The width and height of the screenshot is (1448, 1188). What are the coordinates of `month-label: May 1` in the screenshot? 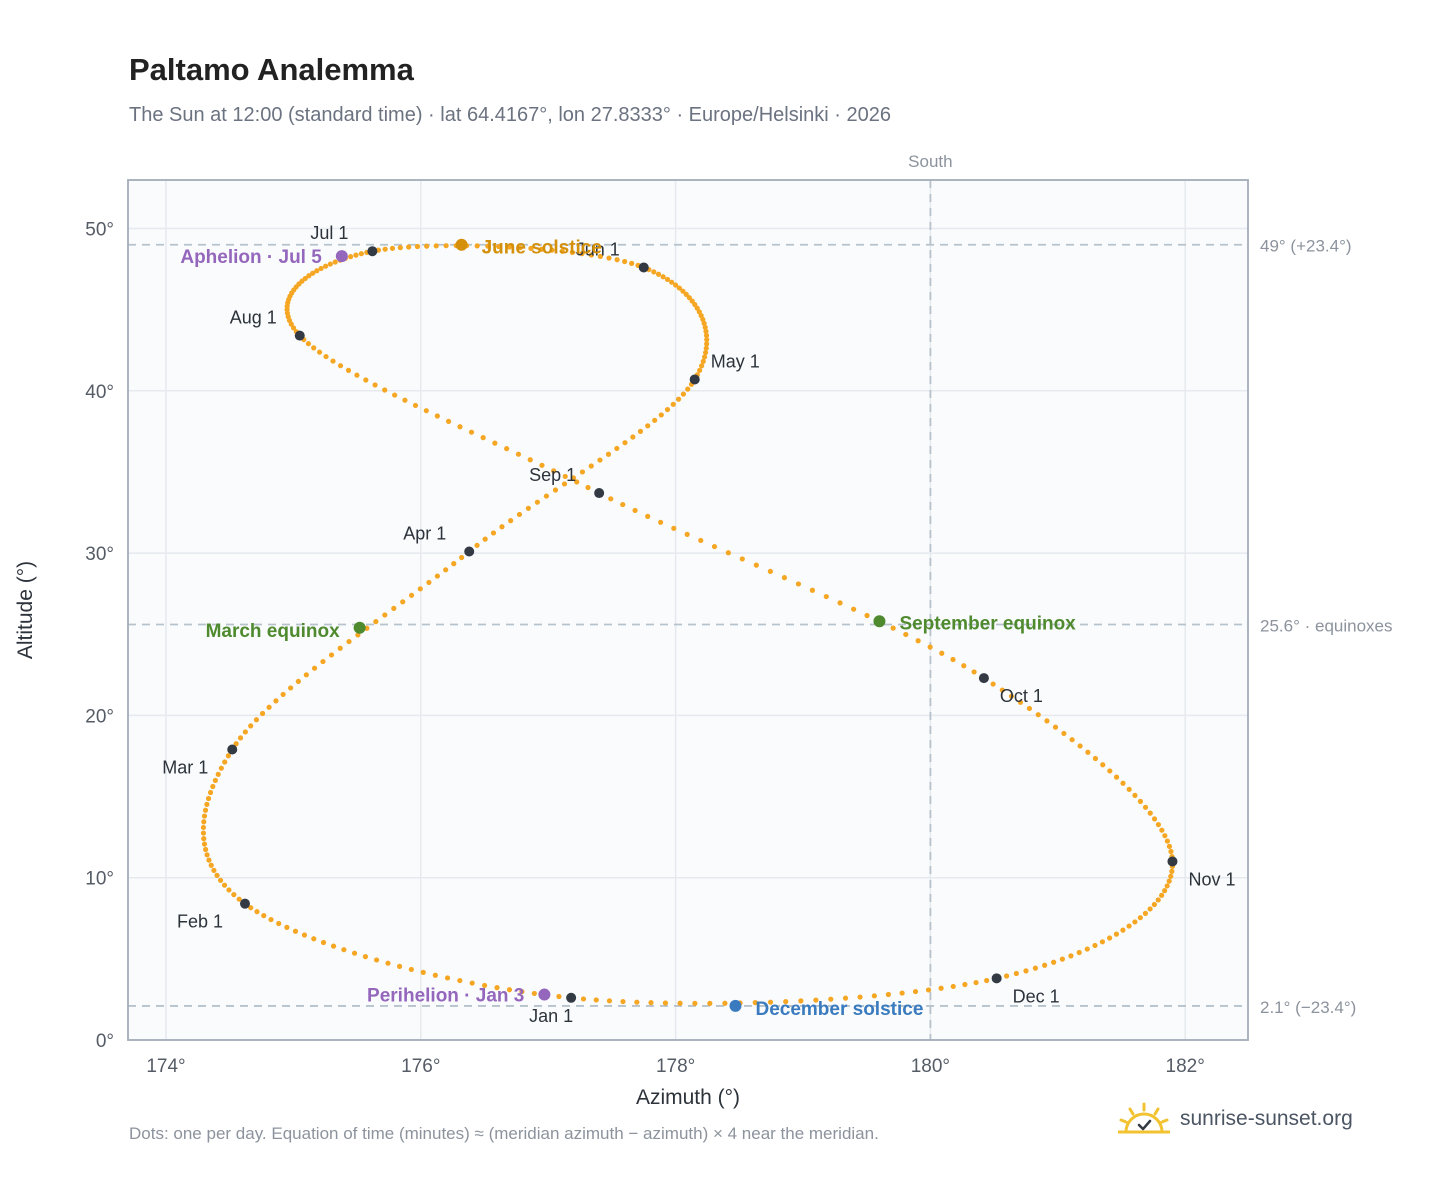 It's located at (735, 361).